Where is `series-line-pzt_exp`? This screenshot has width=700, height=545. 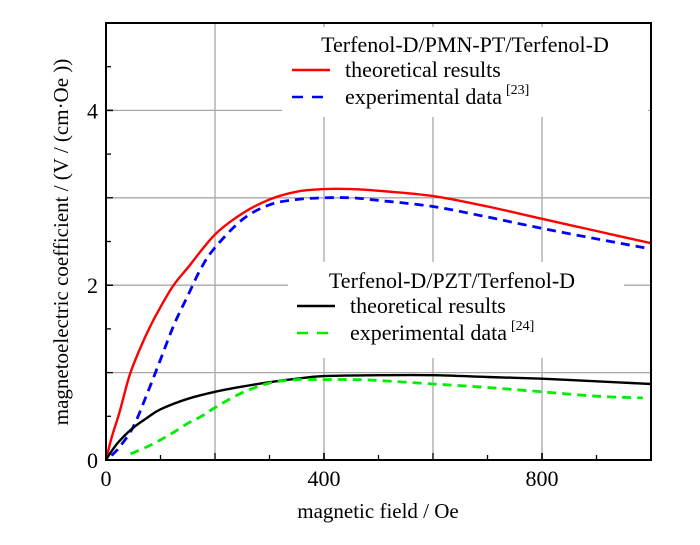 series-line-pzt_exp is located at coordinates (386, 416).